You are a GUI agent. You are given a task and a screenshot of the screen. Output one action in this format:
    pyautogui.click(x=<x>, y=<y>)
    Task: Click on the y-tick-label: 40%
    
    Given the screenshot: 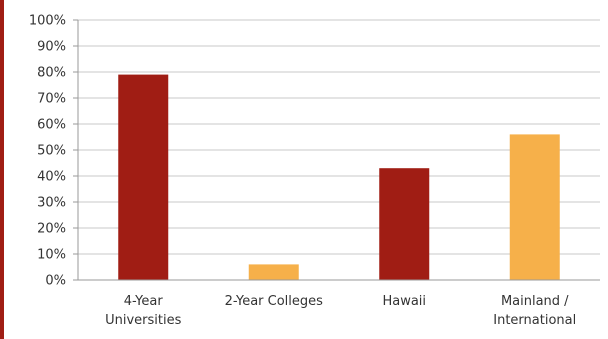 What is the action you would take?
    pyautogui.click(x=51, y=177)
    